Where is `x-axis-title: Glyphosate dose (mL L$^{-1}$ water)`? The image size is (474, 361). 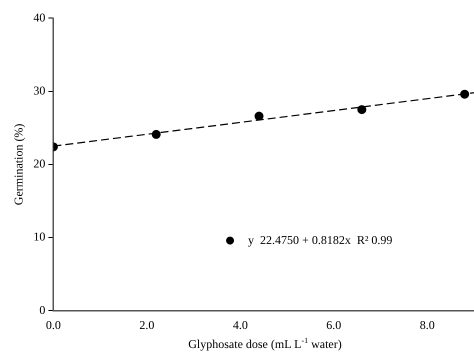 x-axis-title: Glyphosate dose (mL L$^{-1}$ water) is located at coordinates (265, 343).